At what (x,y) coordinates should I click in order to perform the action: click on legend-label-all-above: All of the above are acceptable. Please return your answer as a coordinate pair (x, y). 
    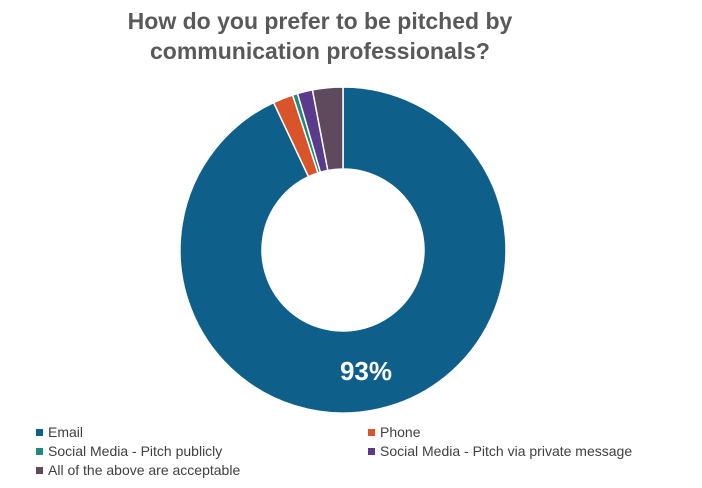
    Looking at the image, I should click on (144, 470).